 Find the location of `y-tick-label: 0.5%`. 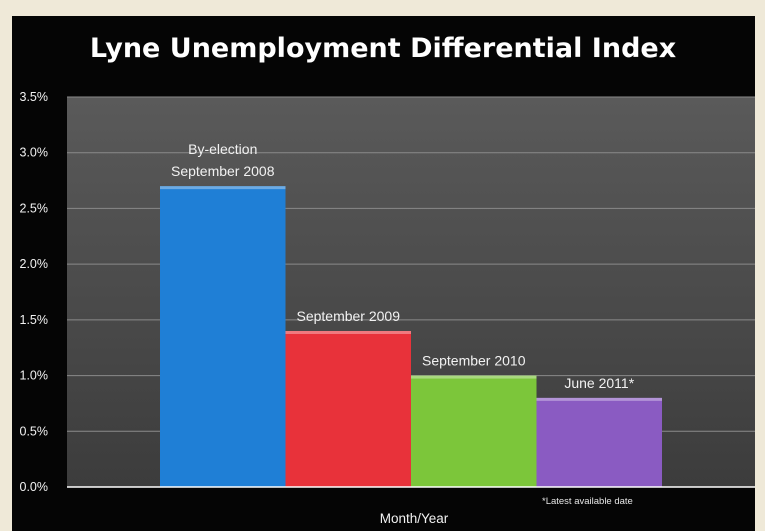

y-tick-label: 0.5% is located at coordinates (34, 431).